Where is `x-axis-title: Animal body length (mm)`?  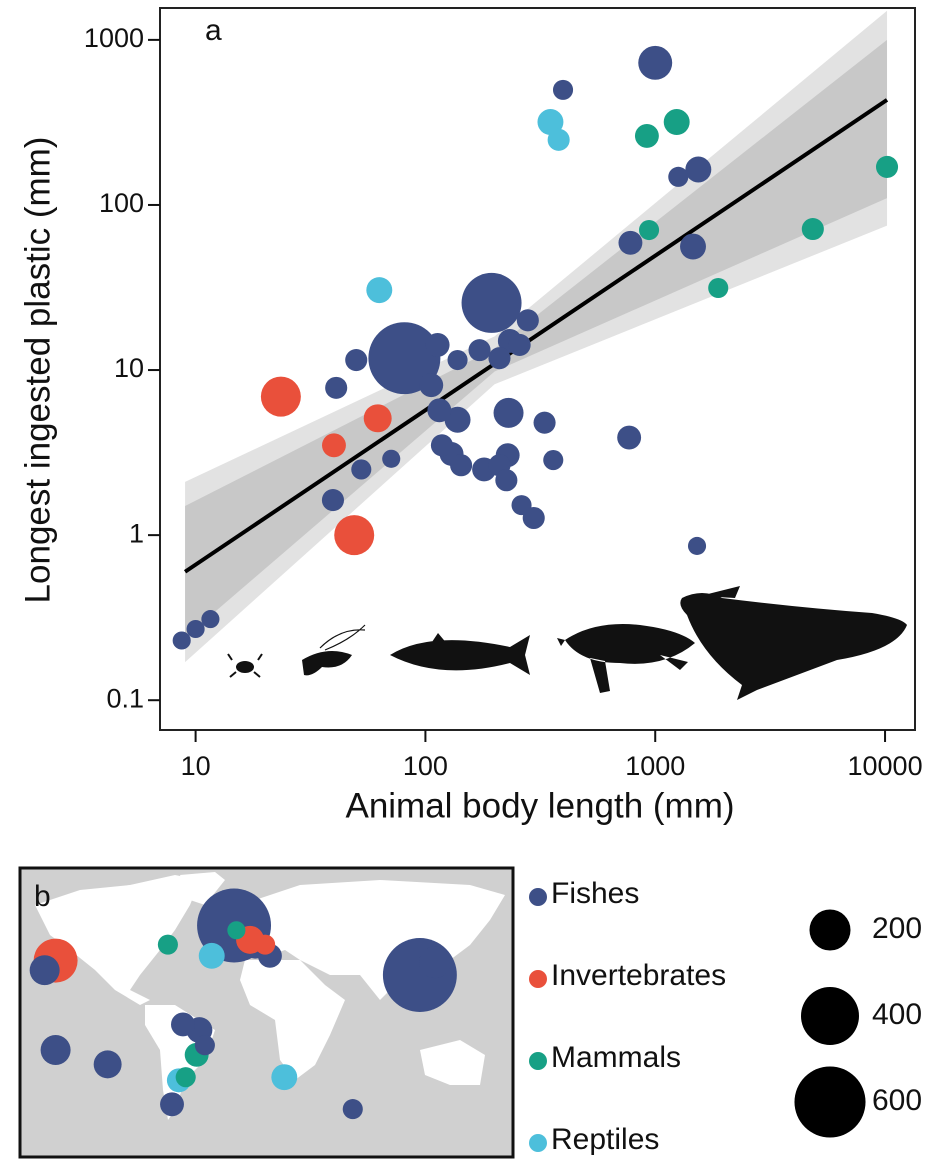
x-axis-title: Animal body length (mm) is located at coordinates (539, 805).